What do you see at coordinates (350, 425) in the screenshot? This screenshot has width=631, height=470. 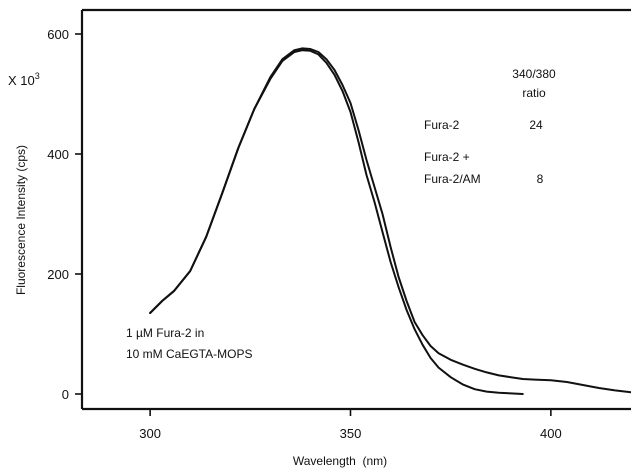 I see `x-axis-ticks: 300 350 400` at bounding box center [350, 425].